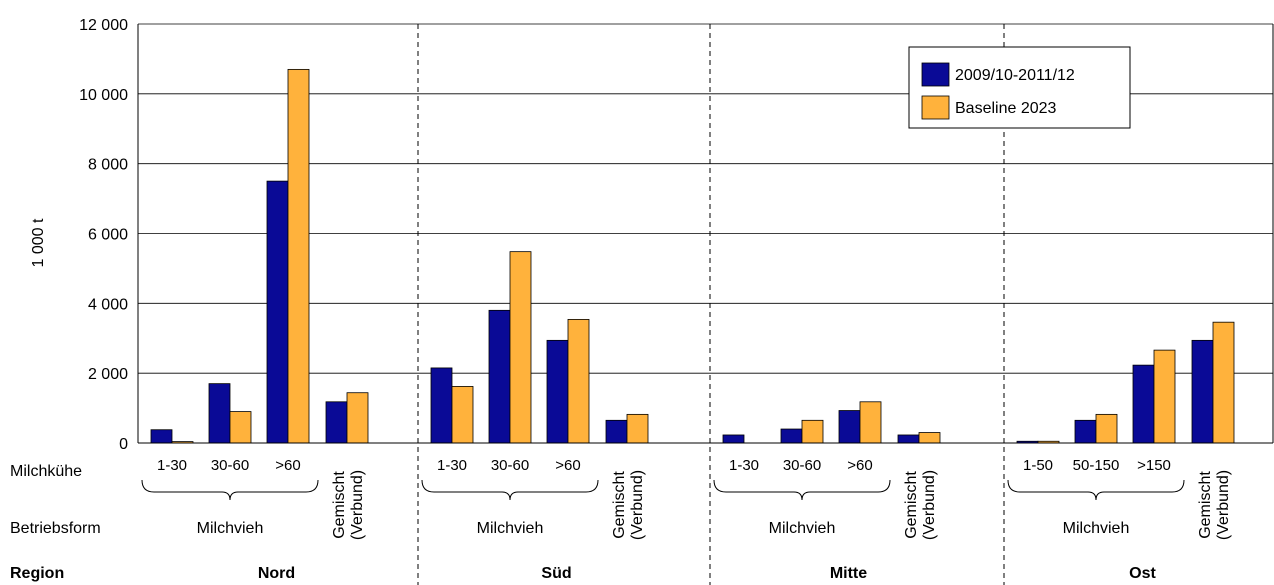 This screenshot has height=585, width=1274. Describe the element at coordinates (103, 25) in the screenshot. I see `y-tick-label: 12 000` at that location.